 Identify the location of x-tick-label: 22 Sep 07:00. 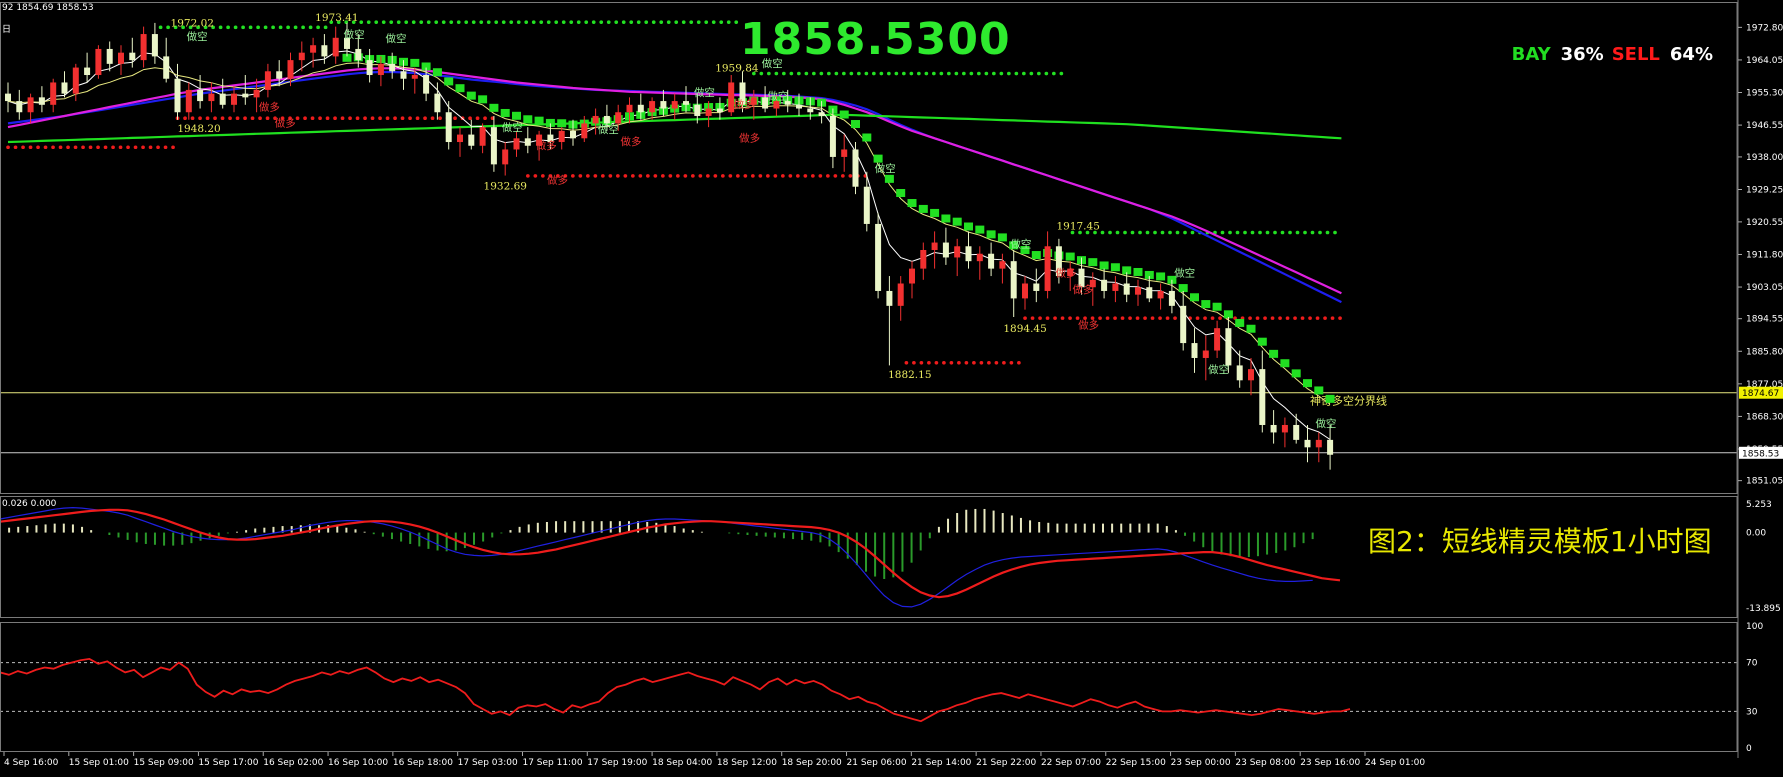
(1071, 763).